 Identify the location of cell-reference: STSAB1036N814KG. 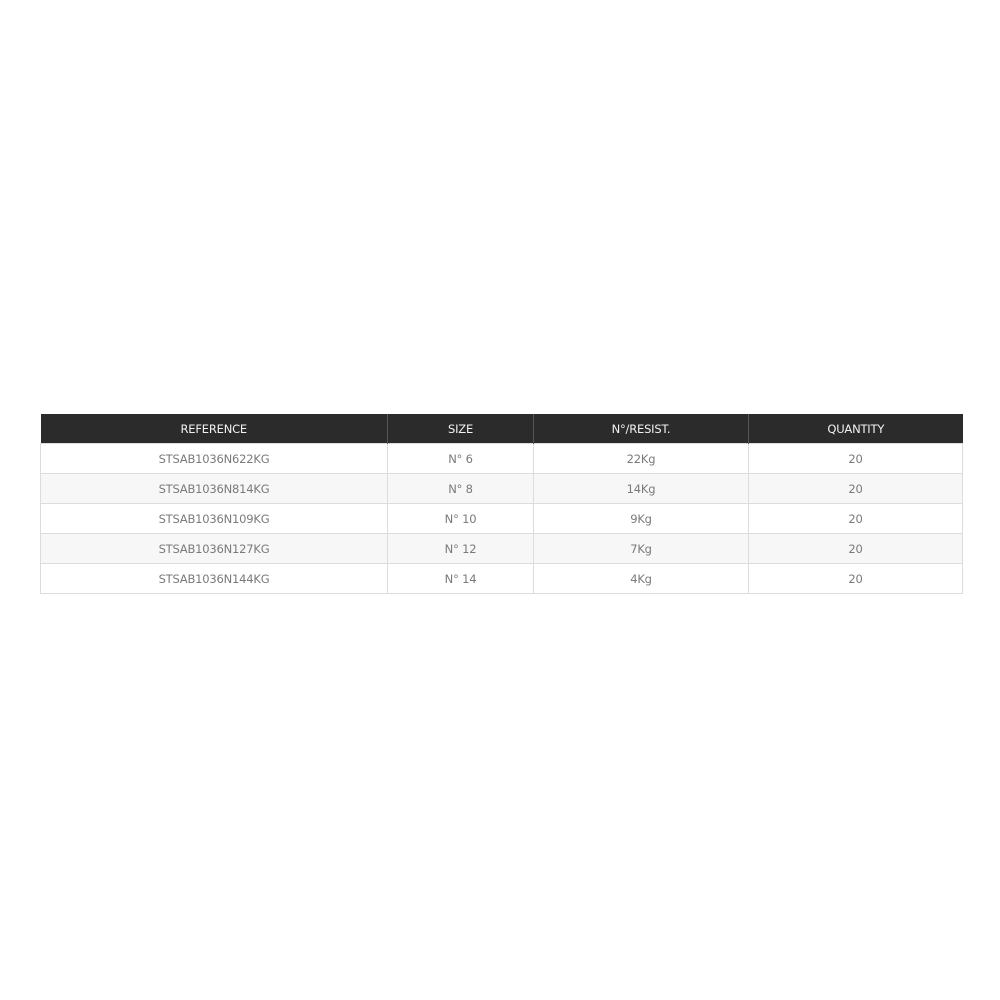
(214, 488).